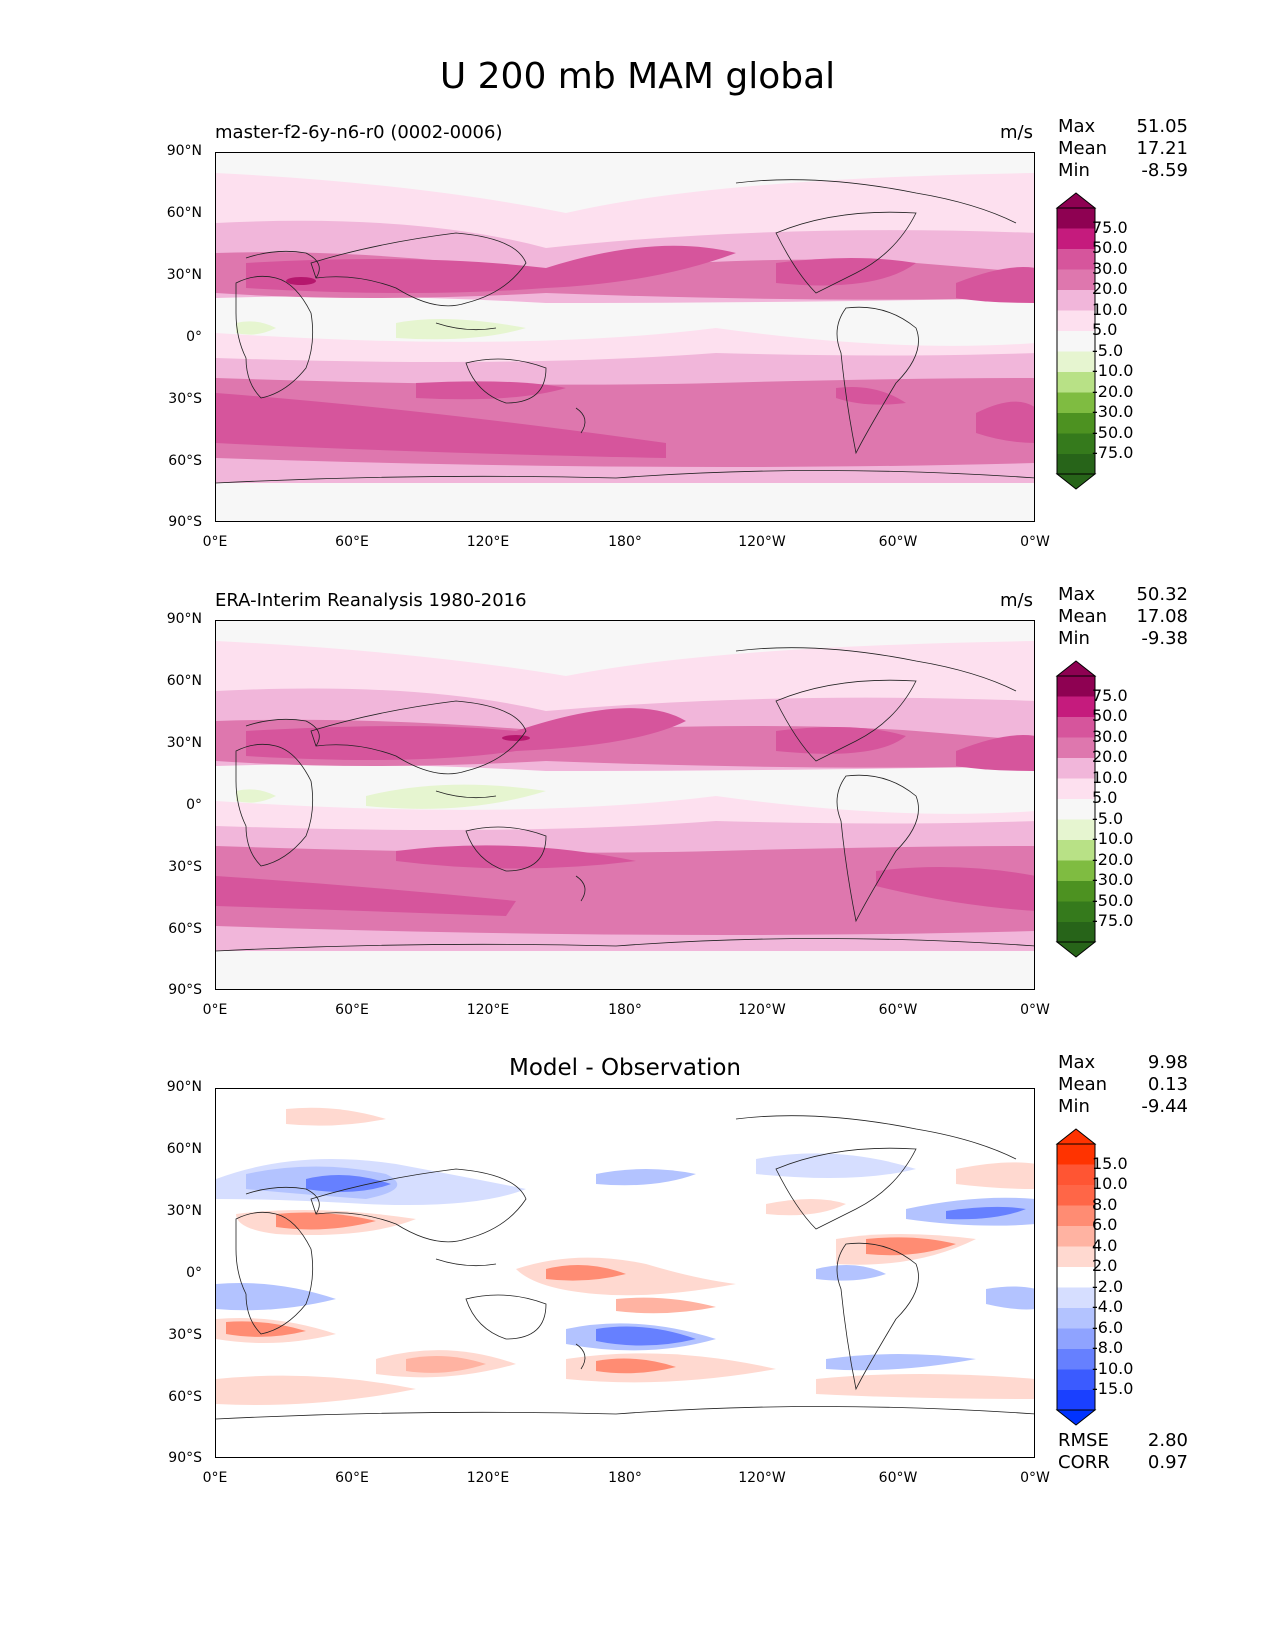 The image size is (1275, 1650). Describe the element at coordinates (1164, 1106) in the screenshot. I see `stat-min: -9.44` at that location.